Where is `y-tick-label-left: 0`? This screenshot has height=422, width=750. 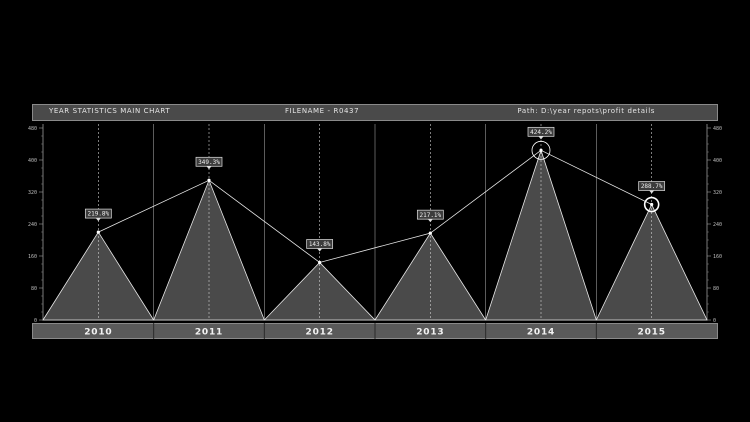
y-tick-label-left: 0 is located at coordinates (35, 321).